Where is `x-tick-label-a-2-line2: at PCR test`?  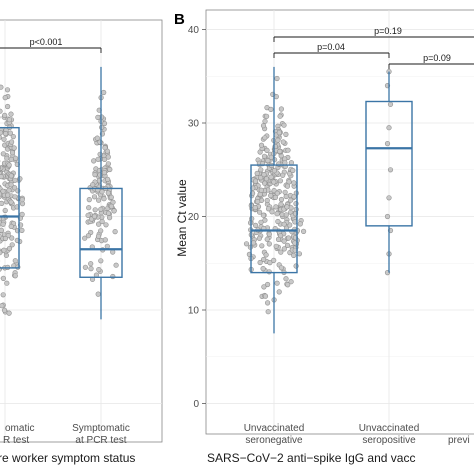
x-tick-label-a-2-line2: at PCR test is located at coordinates (100, 440).